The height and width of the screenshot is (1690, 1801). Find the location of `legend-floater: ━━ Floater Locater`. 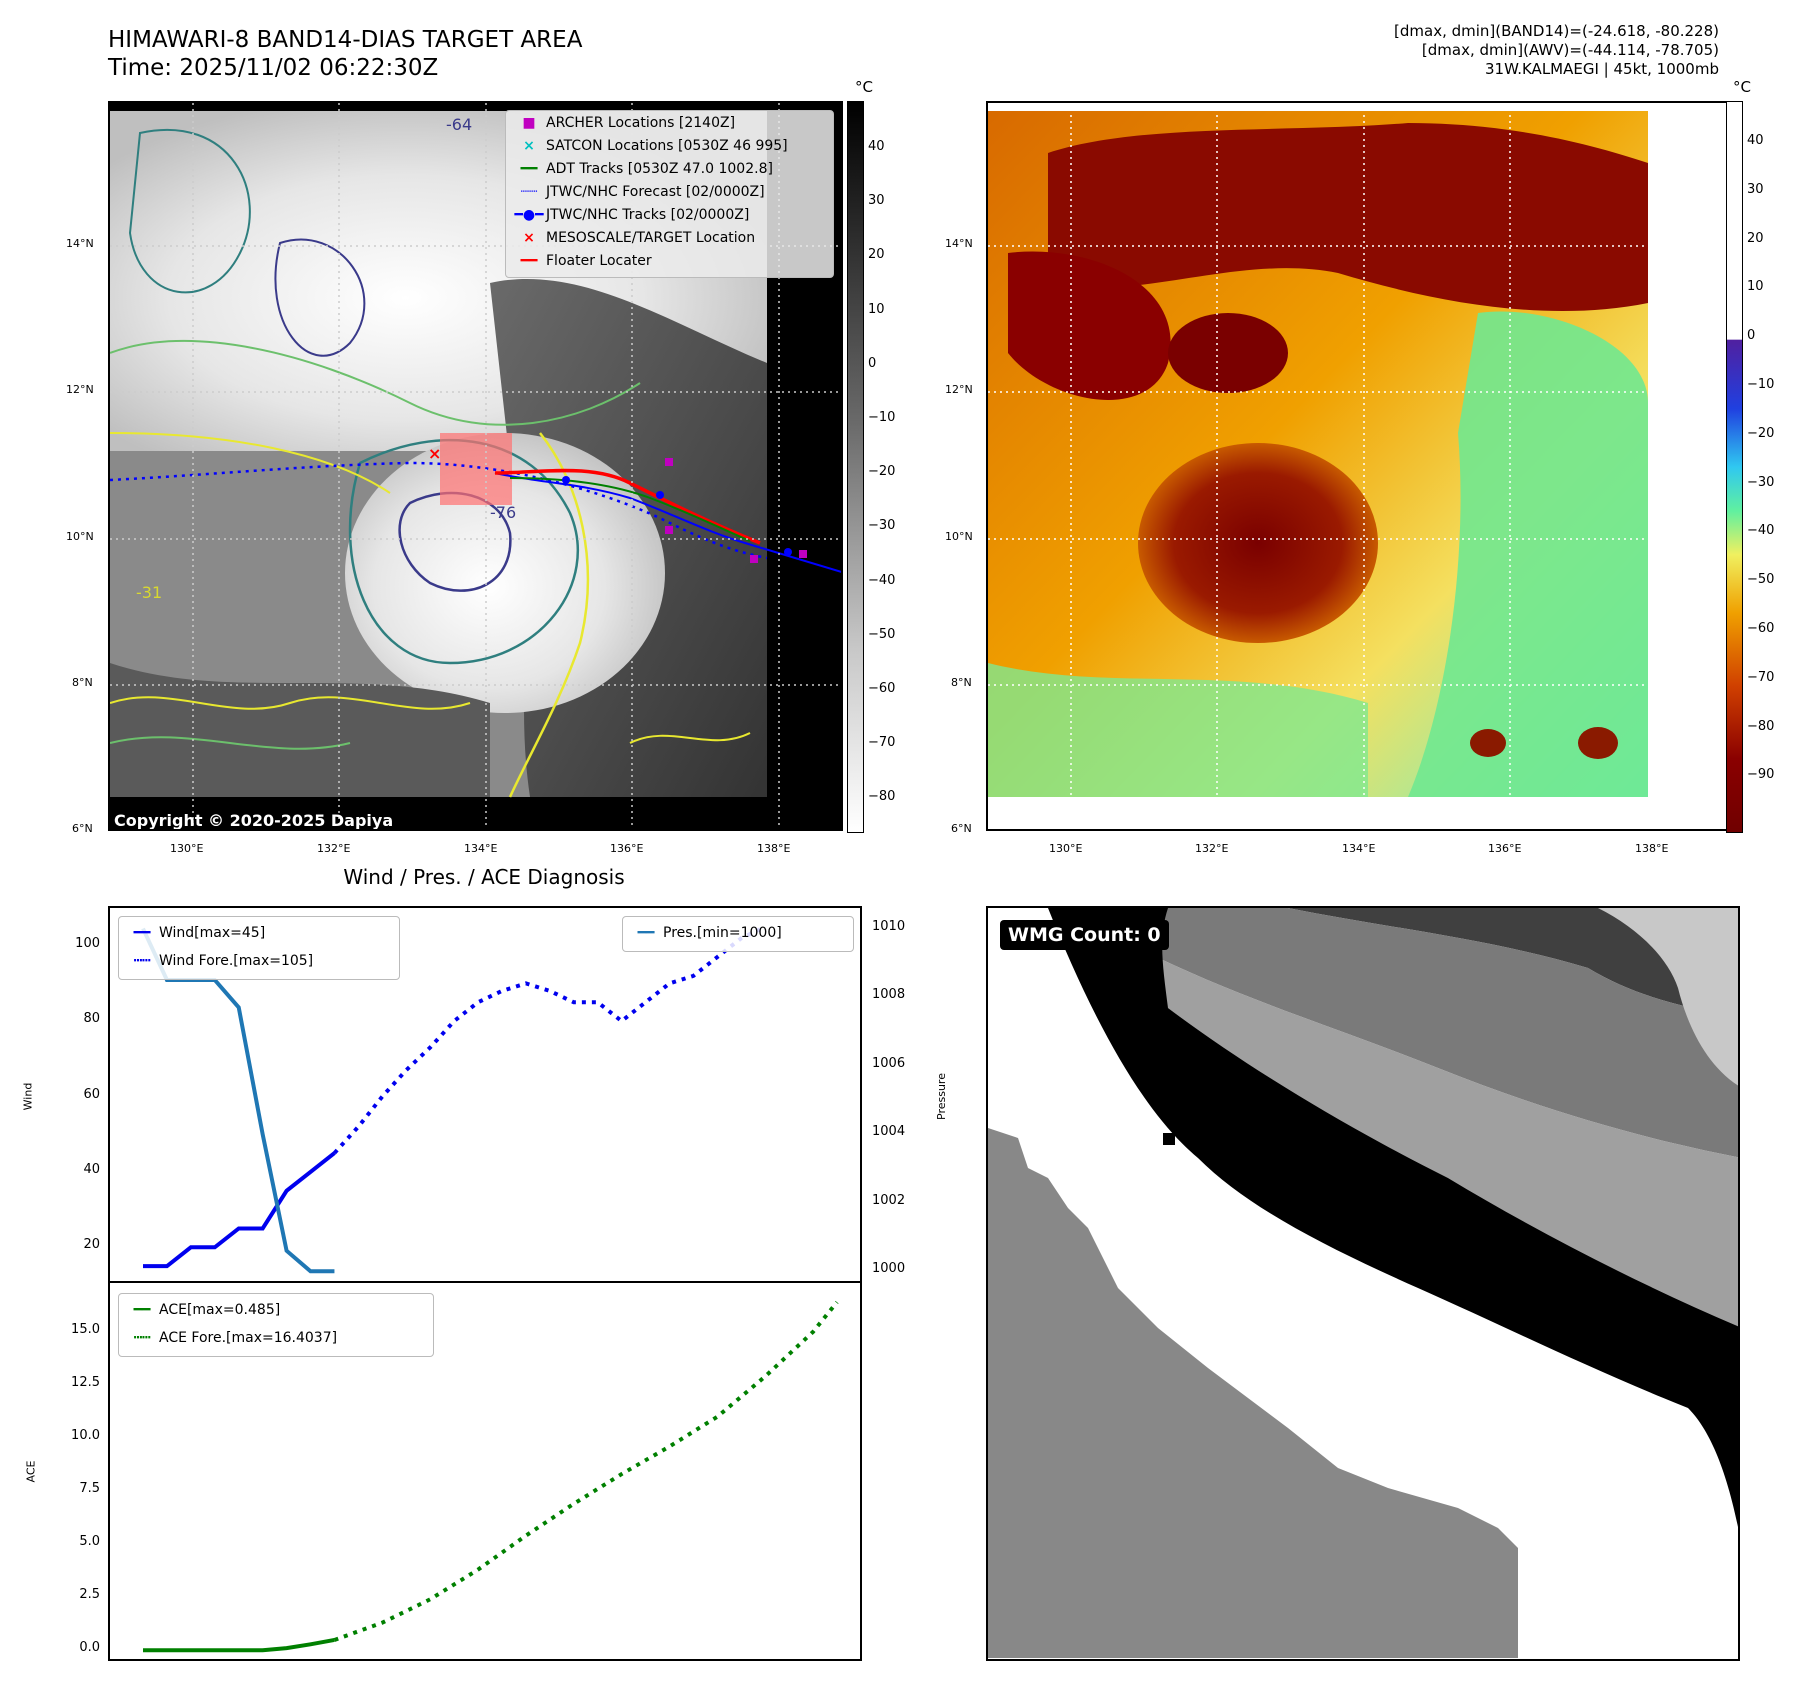

legend-floater: ━━ Floater Locater is located at coordinates (582, 261).